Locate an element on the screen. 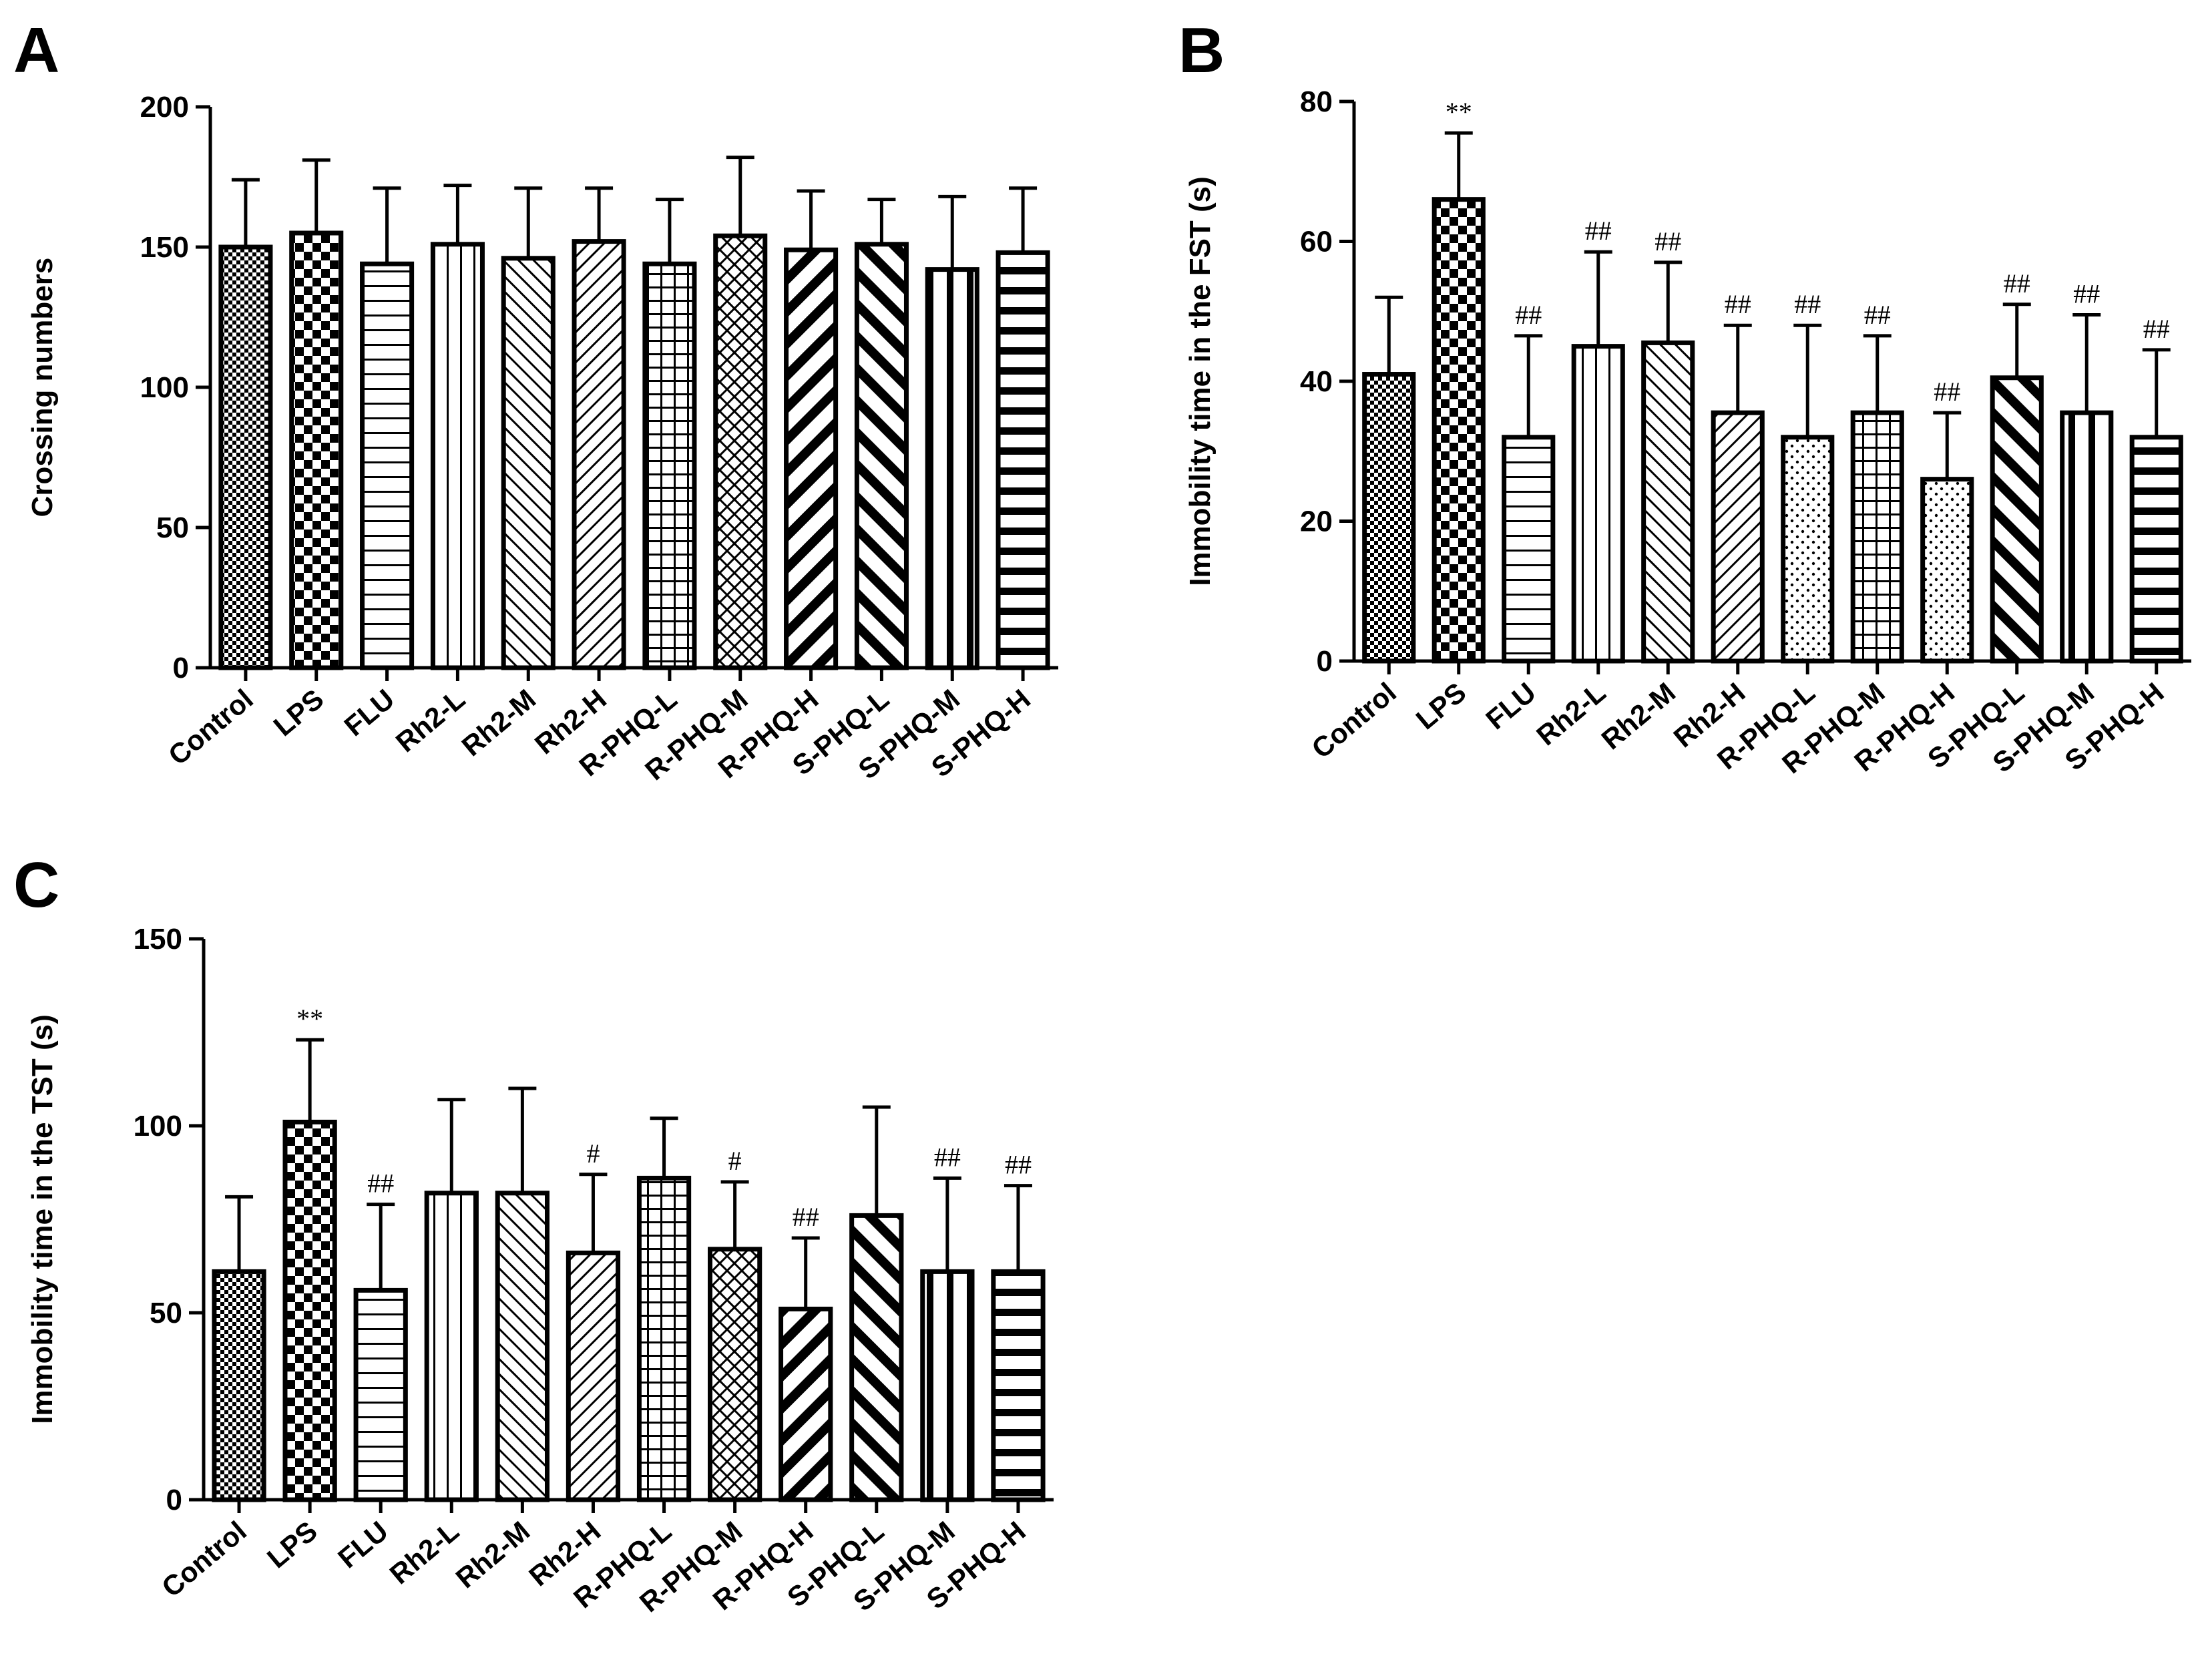  y-axis-title: Immobility time in the FST (s) is located at coordinates (1200, 381).